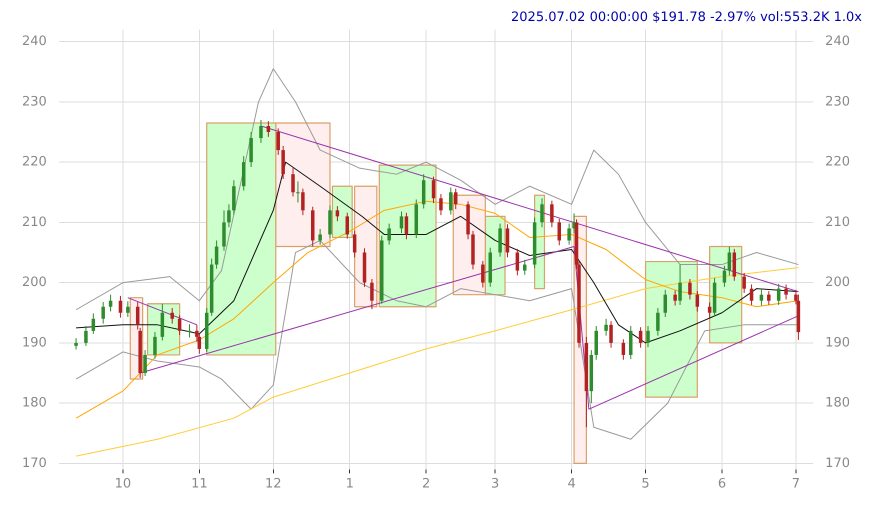 This screenshot has width=872, height=505. Describe the element at coordinates (837, 222) in the screenshot. I see `y2-tick-label: 210` at that location.